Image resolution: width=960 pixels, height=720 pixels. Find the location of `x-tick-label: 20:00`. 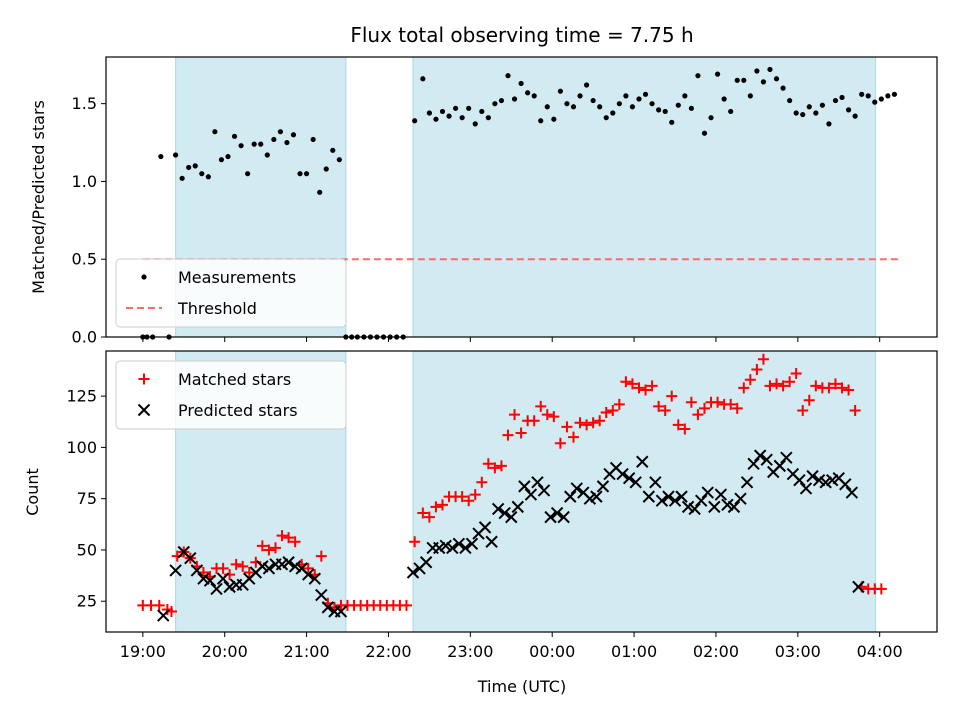

x-tick-label: 20:00 is located at coordinates (225, 651).